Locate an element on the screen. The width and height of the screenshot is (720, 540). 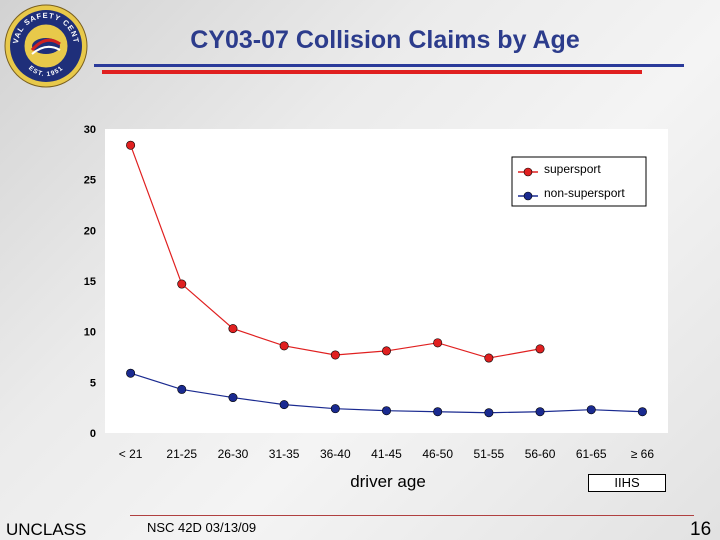
x-tick-label: ≥ 66 is located at coordinates (643, 454).